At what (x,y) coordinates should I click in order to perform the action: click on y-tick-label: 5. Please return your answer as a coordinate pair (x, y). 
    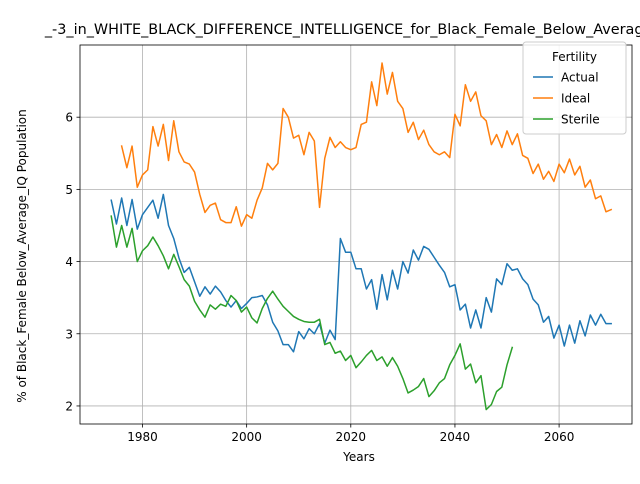
    Looking at the image, I should click on (69, 190).